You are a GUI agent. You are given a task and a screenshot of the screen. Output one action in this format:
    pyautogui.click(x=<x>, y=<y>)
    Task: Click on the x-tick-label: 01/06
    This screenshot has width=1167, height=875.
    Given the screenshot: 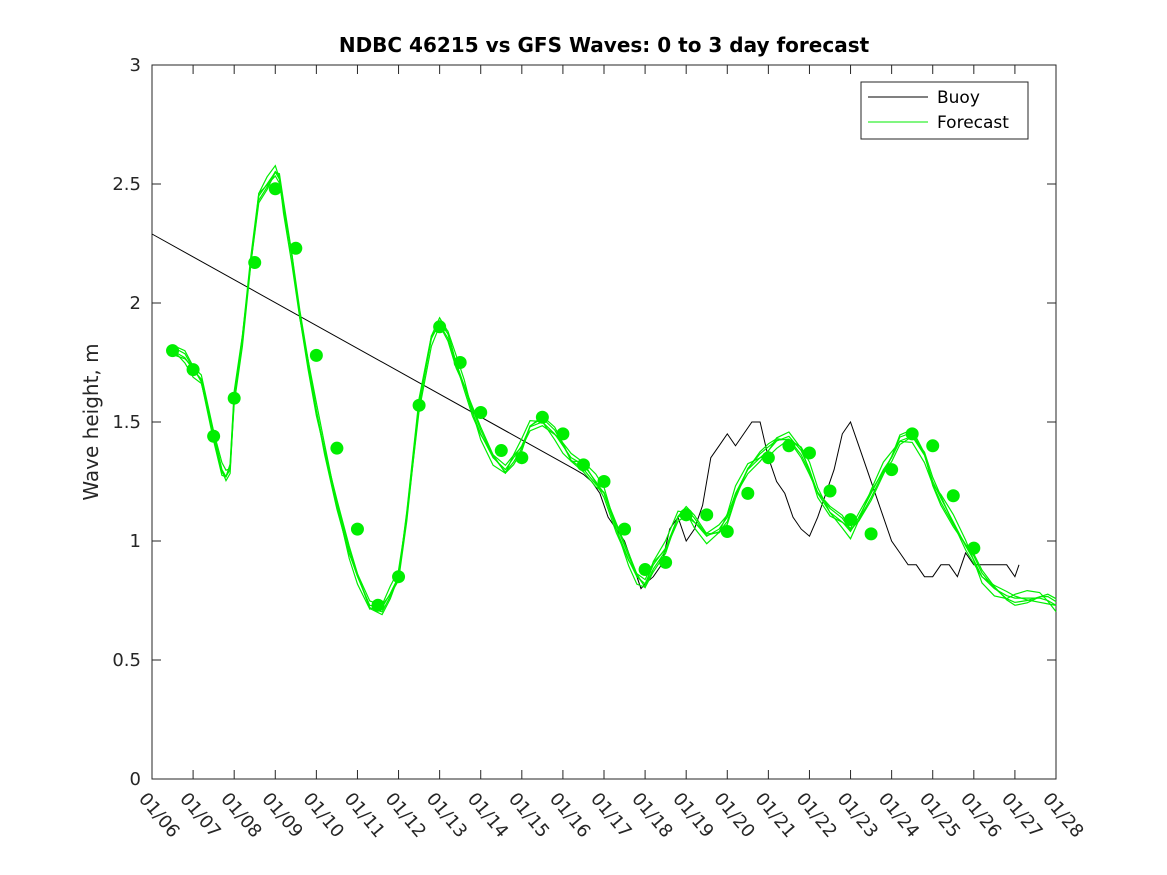 What is the action you would take?
    pyautogui.click(x=158, y=815)
    